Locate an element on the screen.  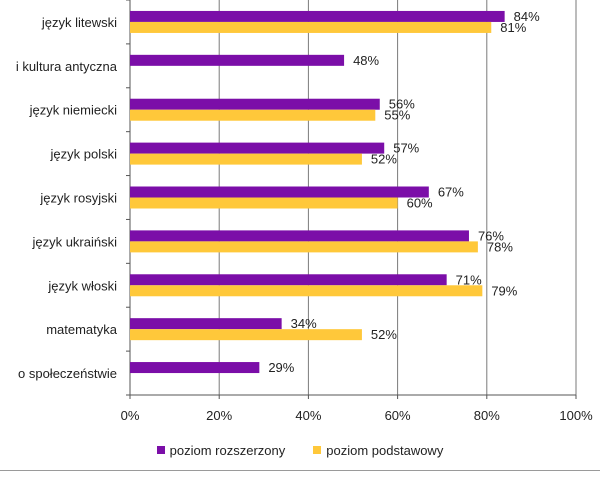
bar-1-język-rosyjski is located at coordinates (279, 192).